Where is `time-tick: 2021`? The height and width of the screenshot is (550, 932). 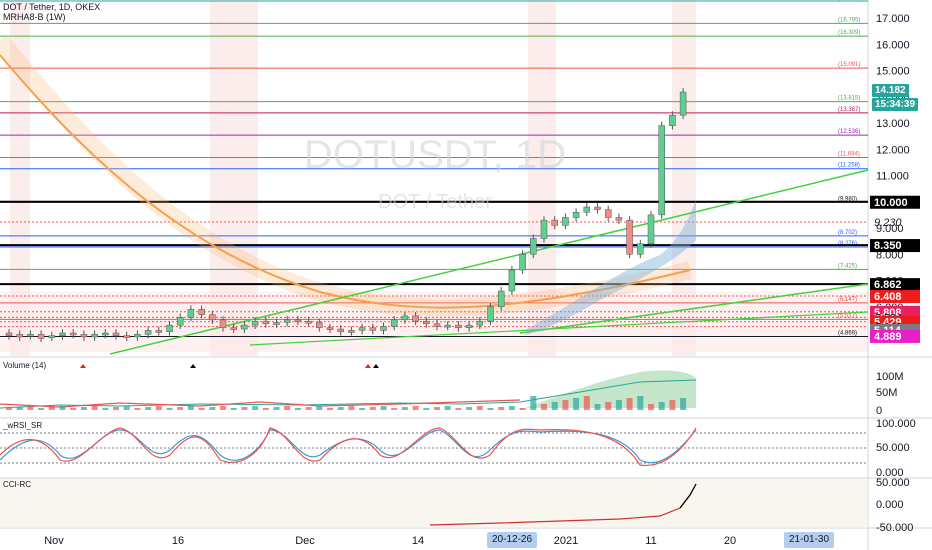
time-tick: 2021 is located at coordinates (566, 541).